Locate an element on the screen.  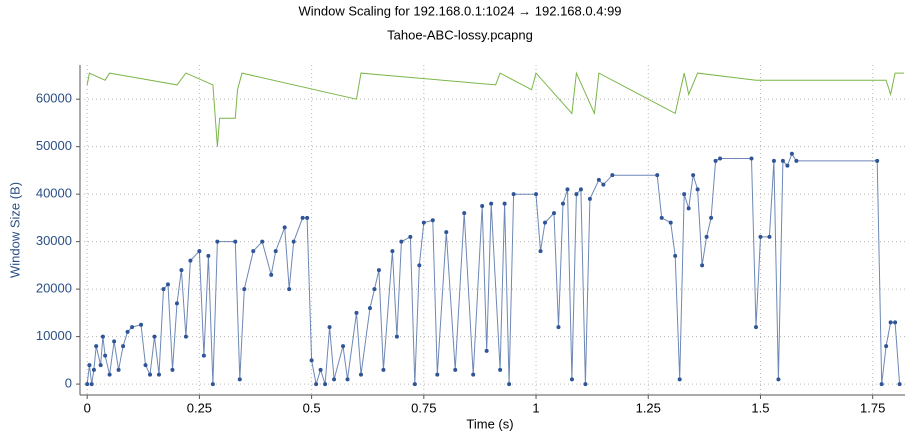
x-tick-label: 1.5 is located at coordinates (760, 407).